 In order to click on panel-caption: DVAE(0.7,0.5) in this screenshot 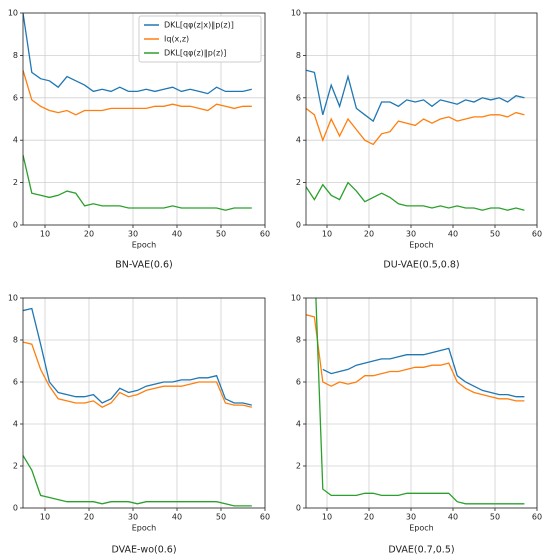, I will do `click(421, 550)`.